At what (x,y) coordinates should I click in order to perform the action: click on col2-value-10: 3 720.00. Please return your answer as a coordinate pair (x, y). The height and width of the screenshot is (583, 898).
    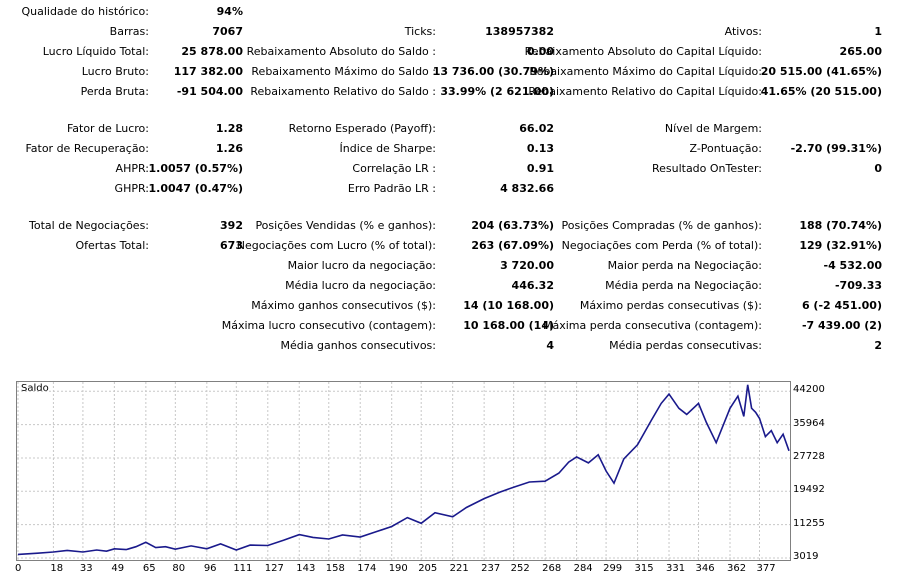
    Looking at the image, I should click on (527, 265).